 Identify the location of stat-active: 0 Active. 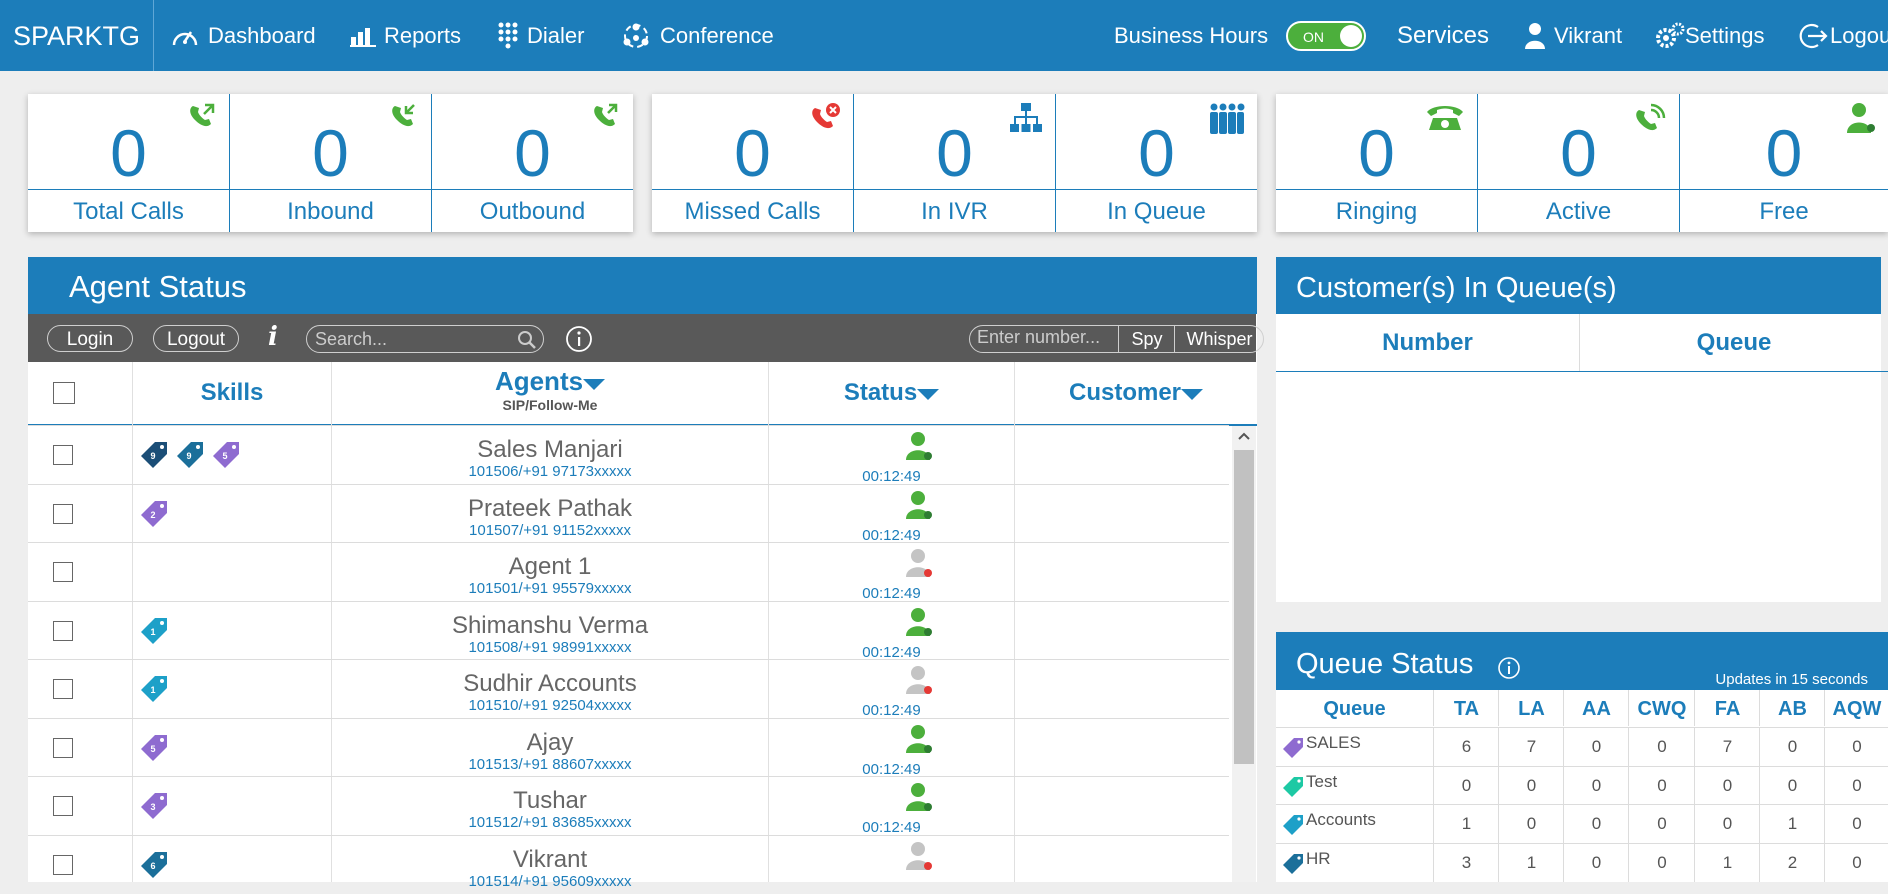
(1579, 163).